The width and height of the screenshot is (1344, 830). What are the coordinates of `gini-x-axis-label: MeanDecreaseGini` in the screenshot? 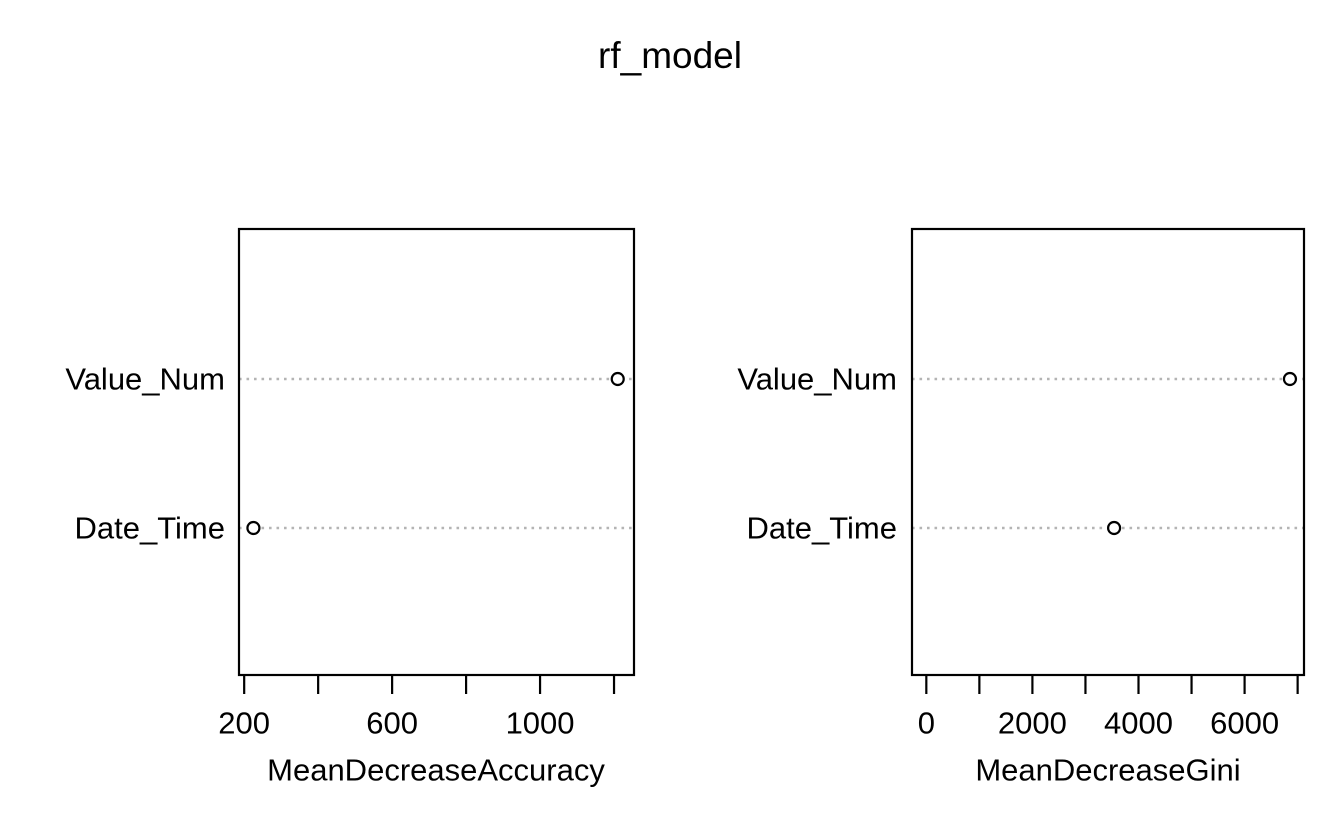 It's located at (1107, 770).